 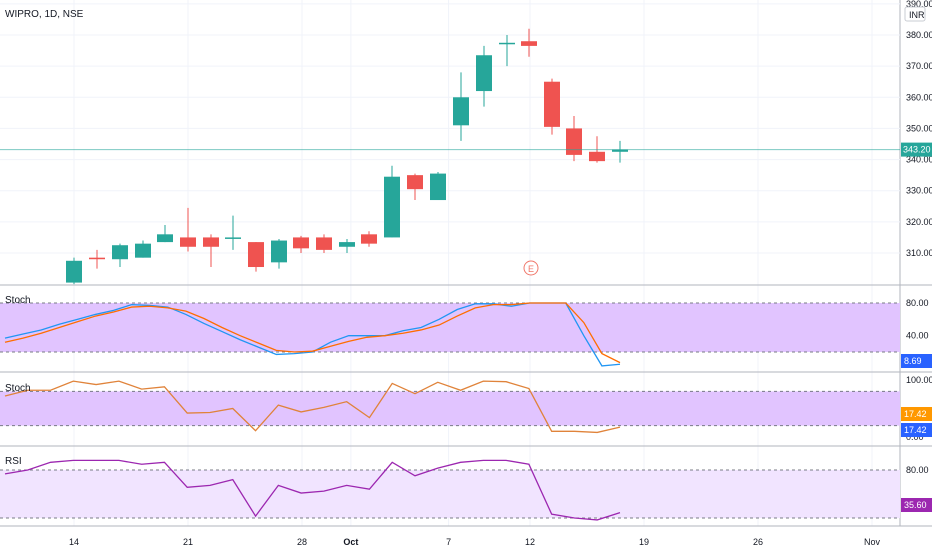 What do you see at coordinates (919, 160) in the screenshot?
I see `price-tick-label: 340.00` at bounding box center [919, 160].